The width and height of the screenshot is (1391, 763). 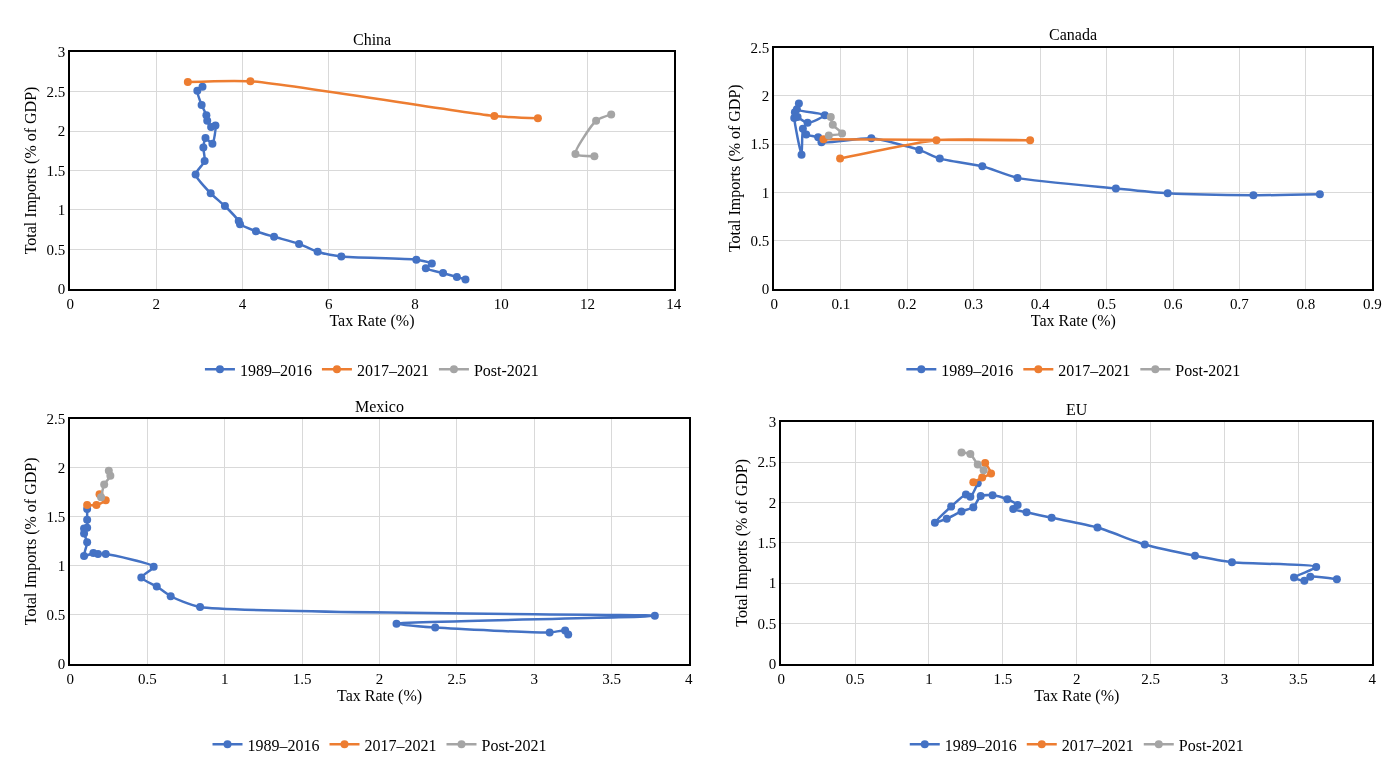 What do you see at coordinates (929, 678) in the screenshot?
I see `x-tick-label: 1` at bounding box center [929, 678].